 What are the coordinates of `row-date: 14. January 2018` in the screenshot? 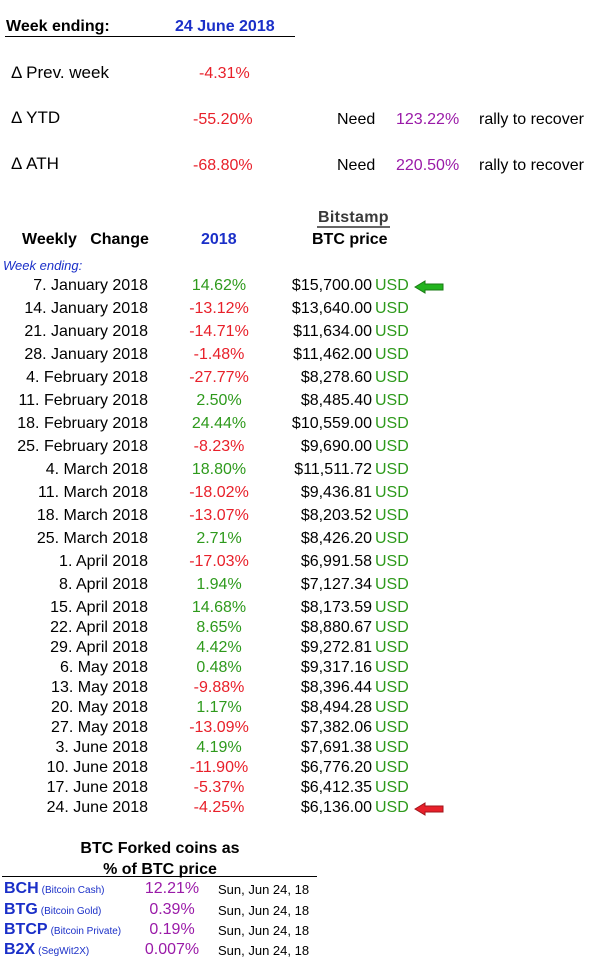 It's located at (86, 308).